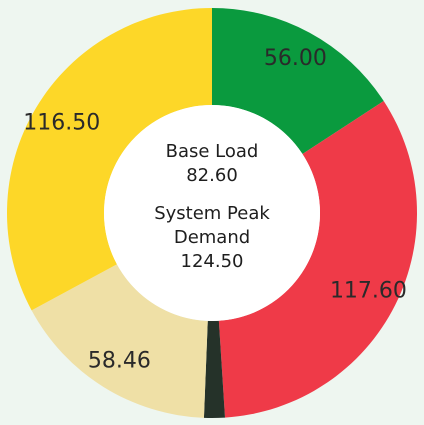 The image size is (424, 425). Describe the element at coordinates (212, 225) in the screenshot. I see `annotation: System Peak Demand` at that location.